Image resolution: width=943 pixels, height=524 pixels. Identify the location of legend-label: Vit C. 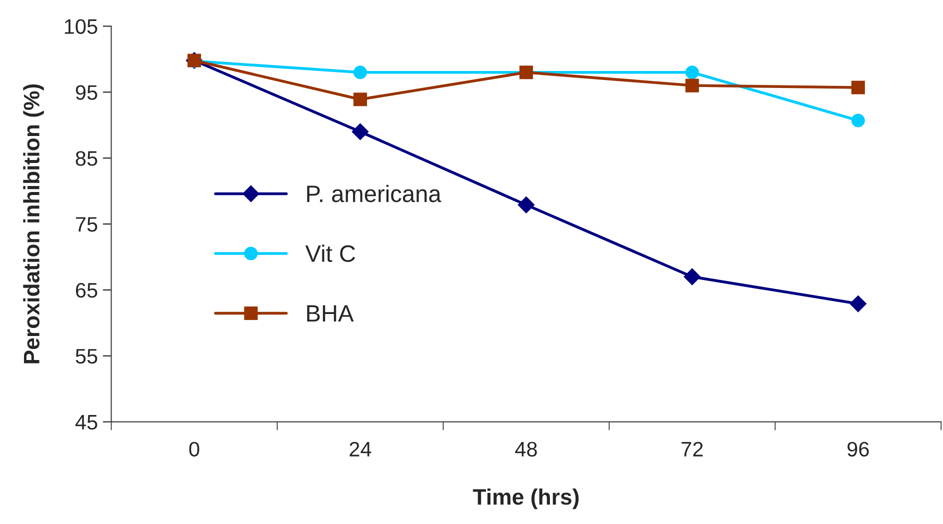
(330, 253).